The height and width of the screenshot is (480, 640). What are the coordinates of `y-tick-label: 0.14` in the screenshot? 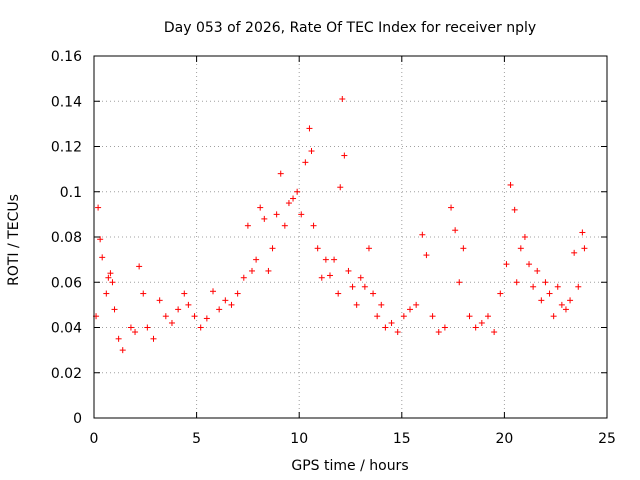 It's located at (66, 102).